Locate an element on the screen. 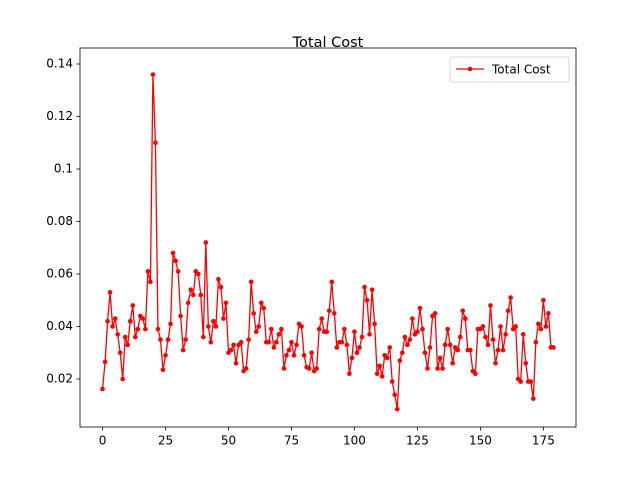 The image size is (640, 480). y-tick-label: 0.12 is located at coordinates (59, 116).